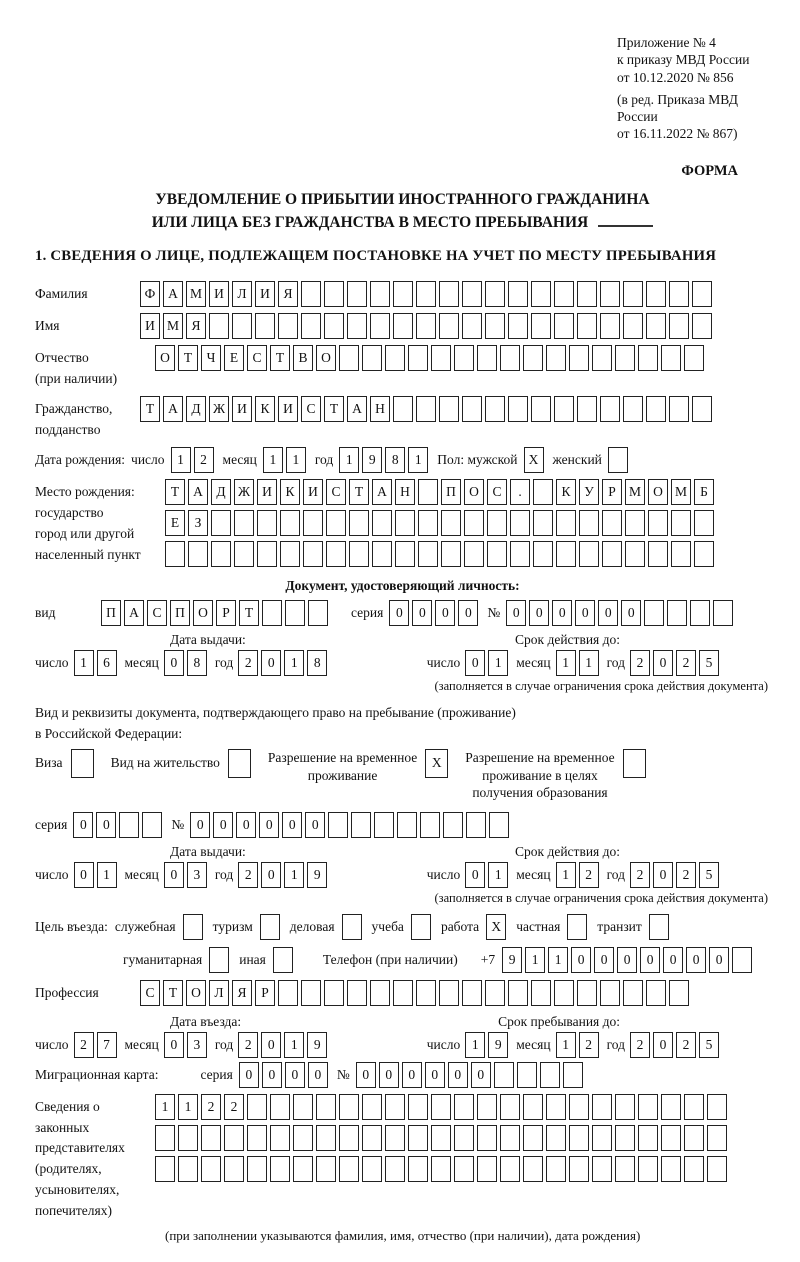 The width and height of the screenshot is (800, 1262). What do you see at coordinates (520, 491) in the screenshot?
I see `char-cell: .` at bounding box center [520, 491].